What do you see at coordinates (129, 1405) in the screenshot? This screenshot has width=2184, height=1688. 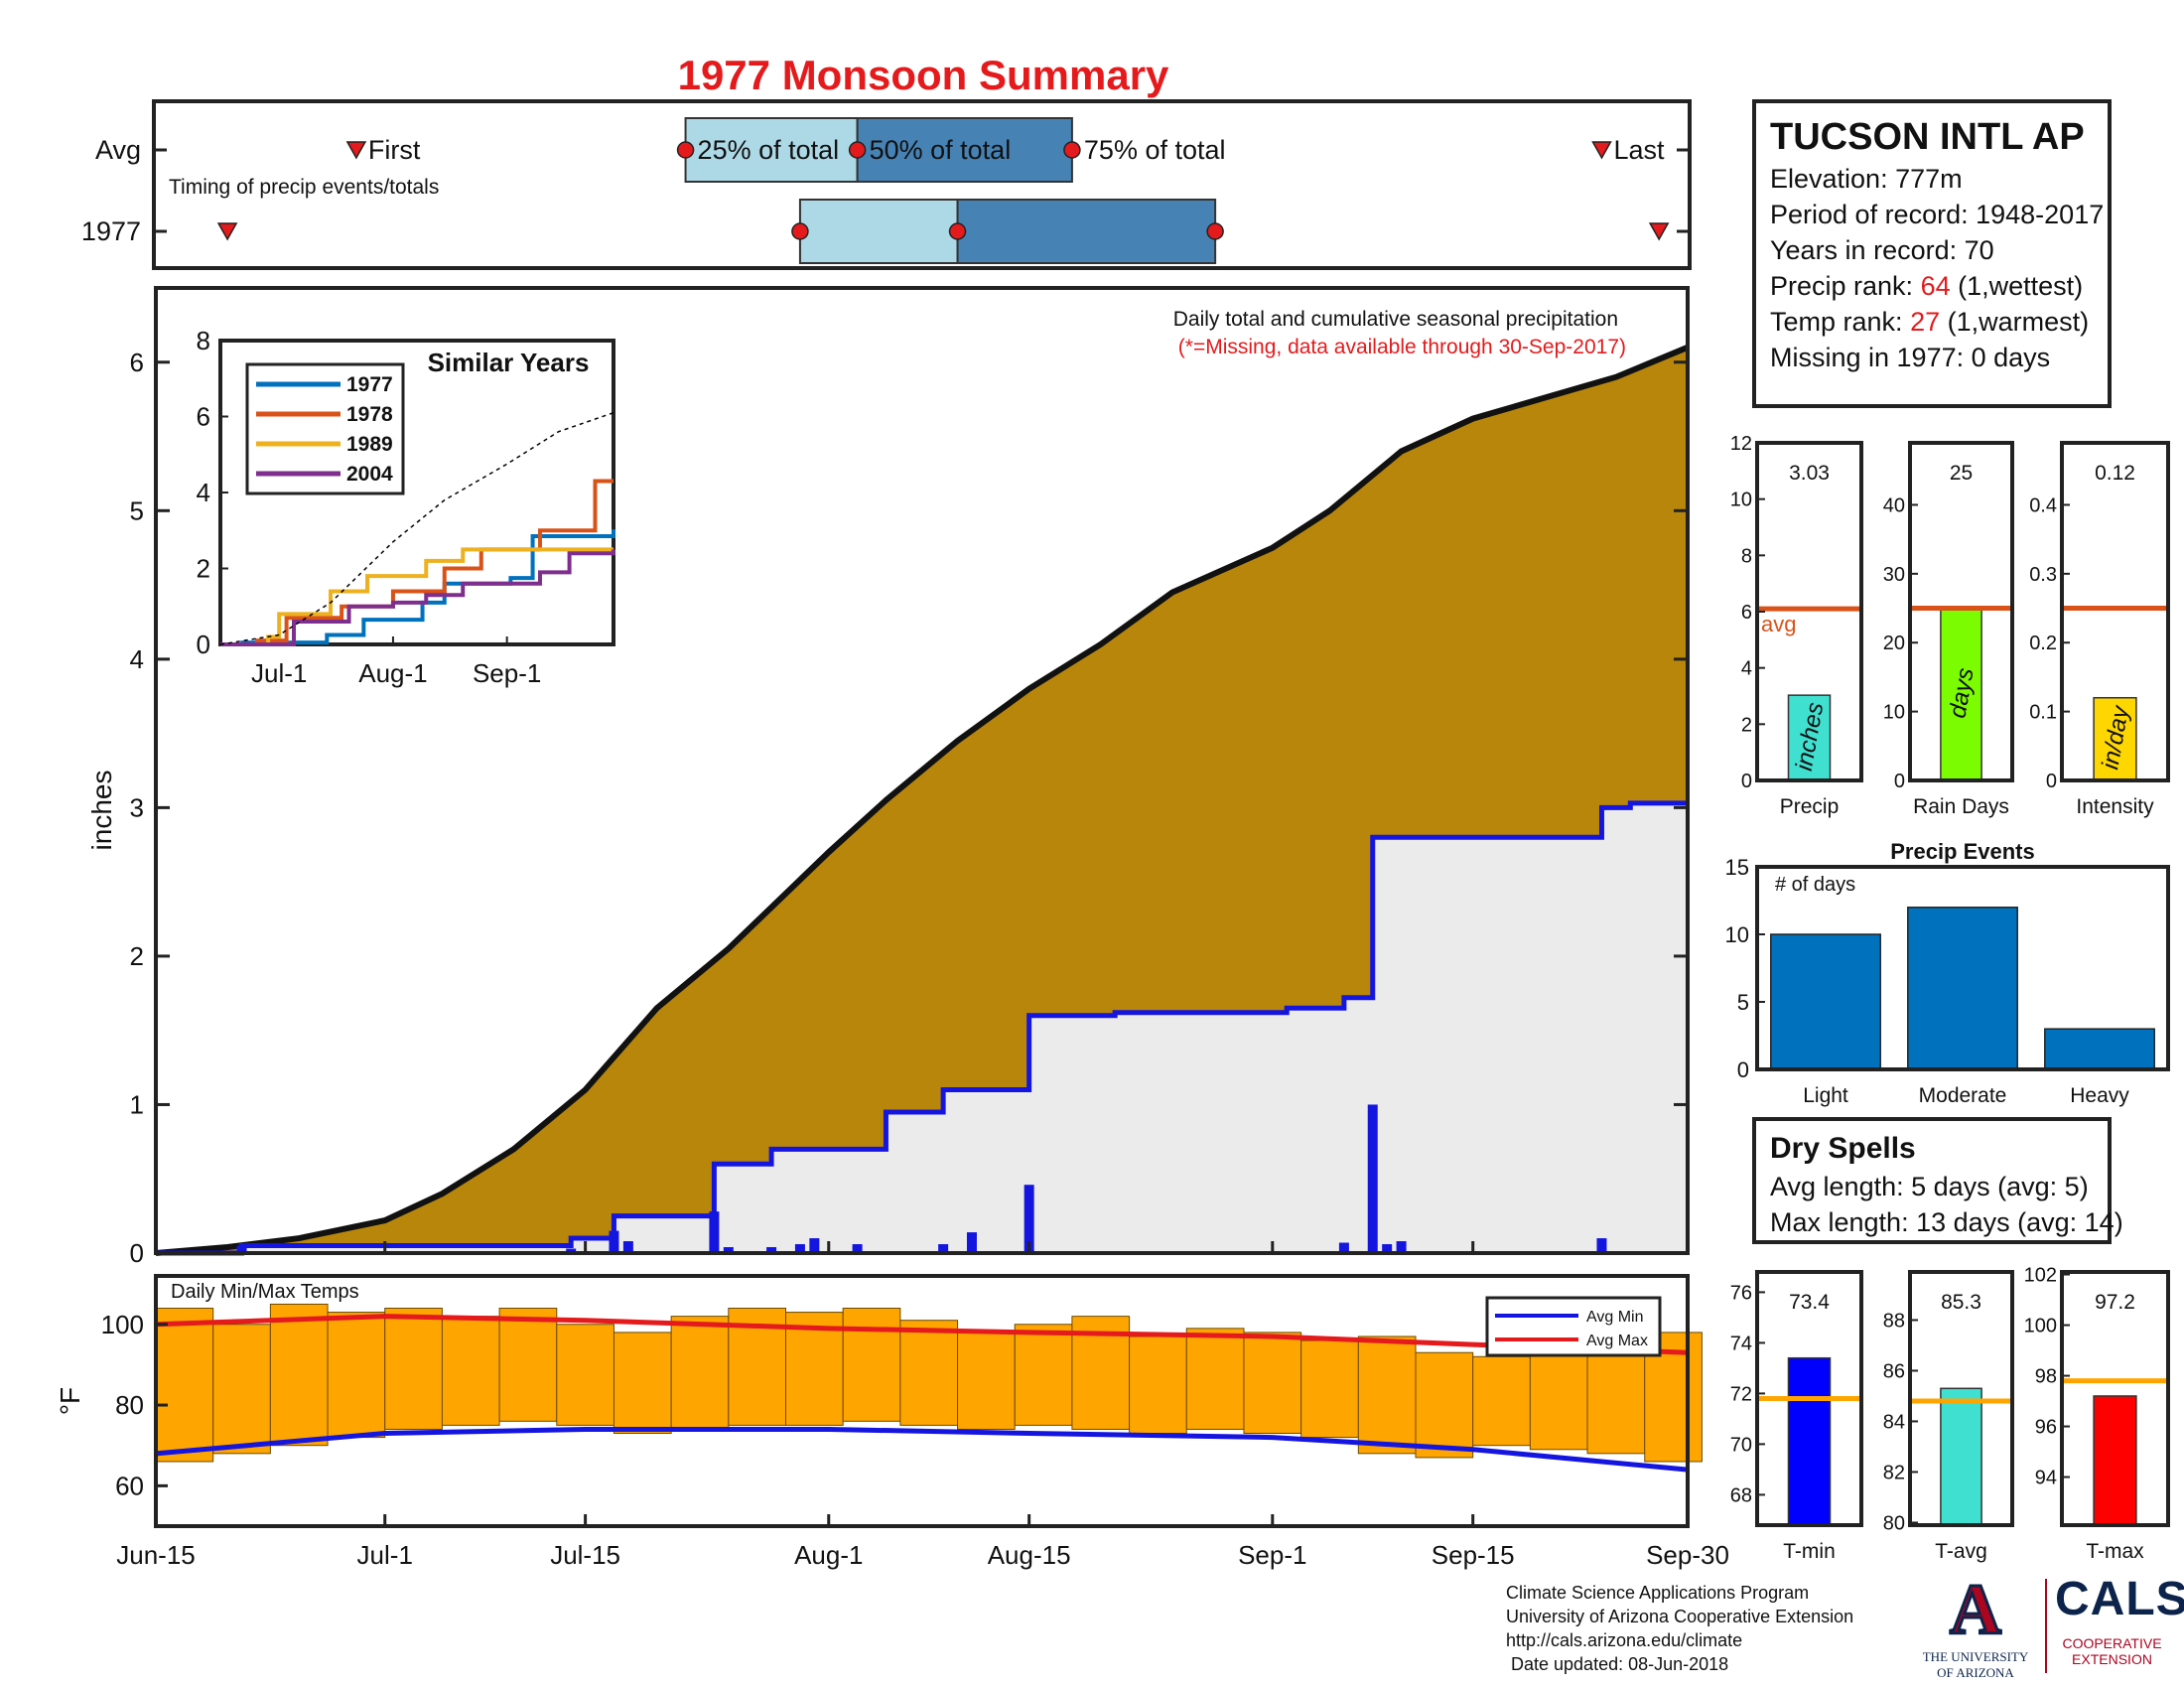 I see `temps-ytick-label: 80` at bounding box center [129, 1405].